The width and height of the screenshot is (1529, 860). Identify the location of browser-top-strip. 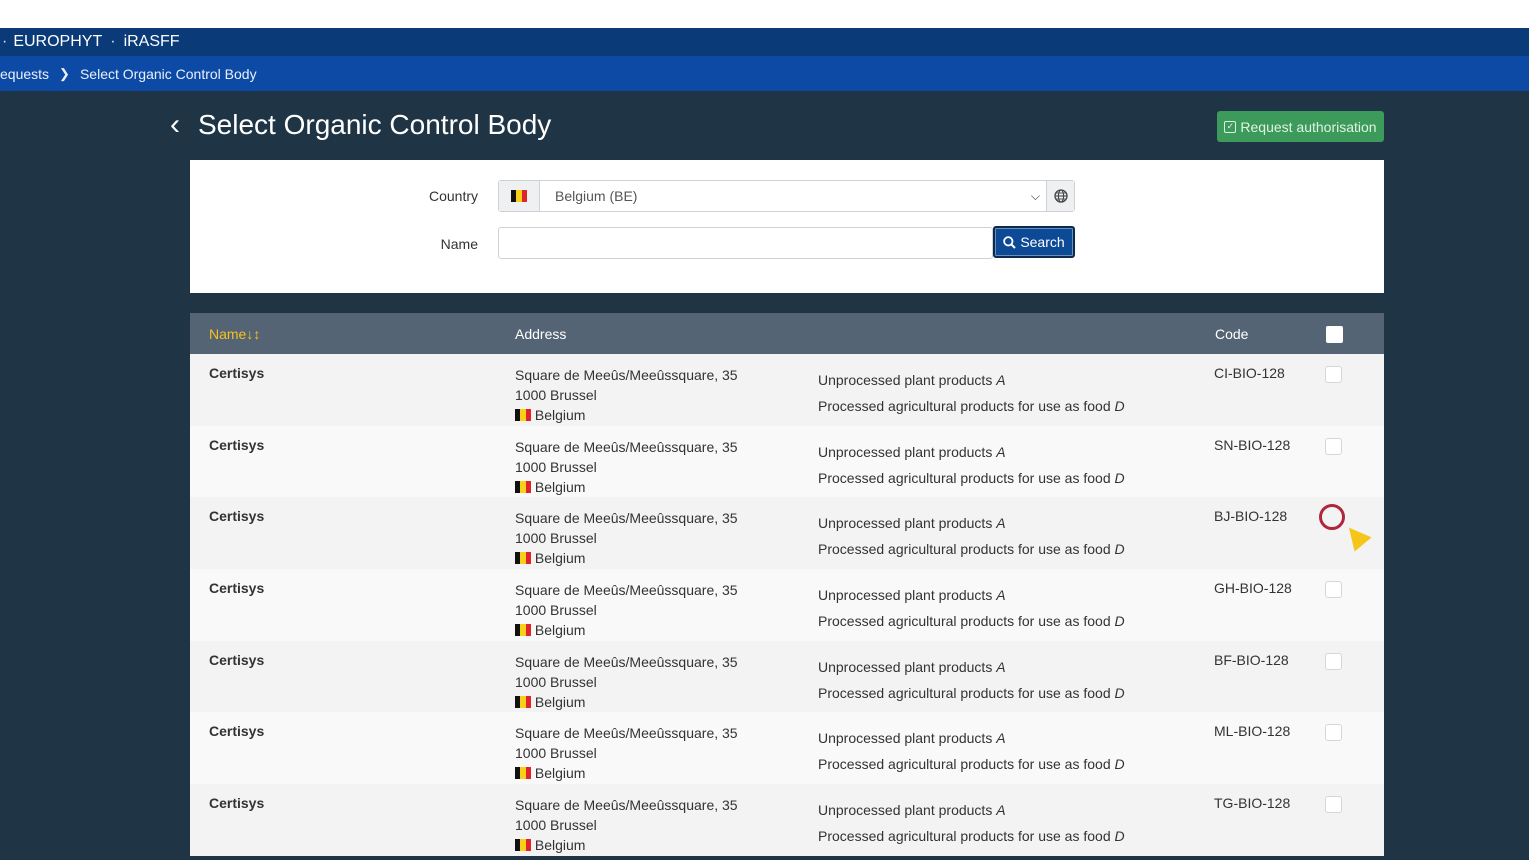
(764, 14).